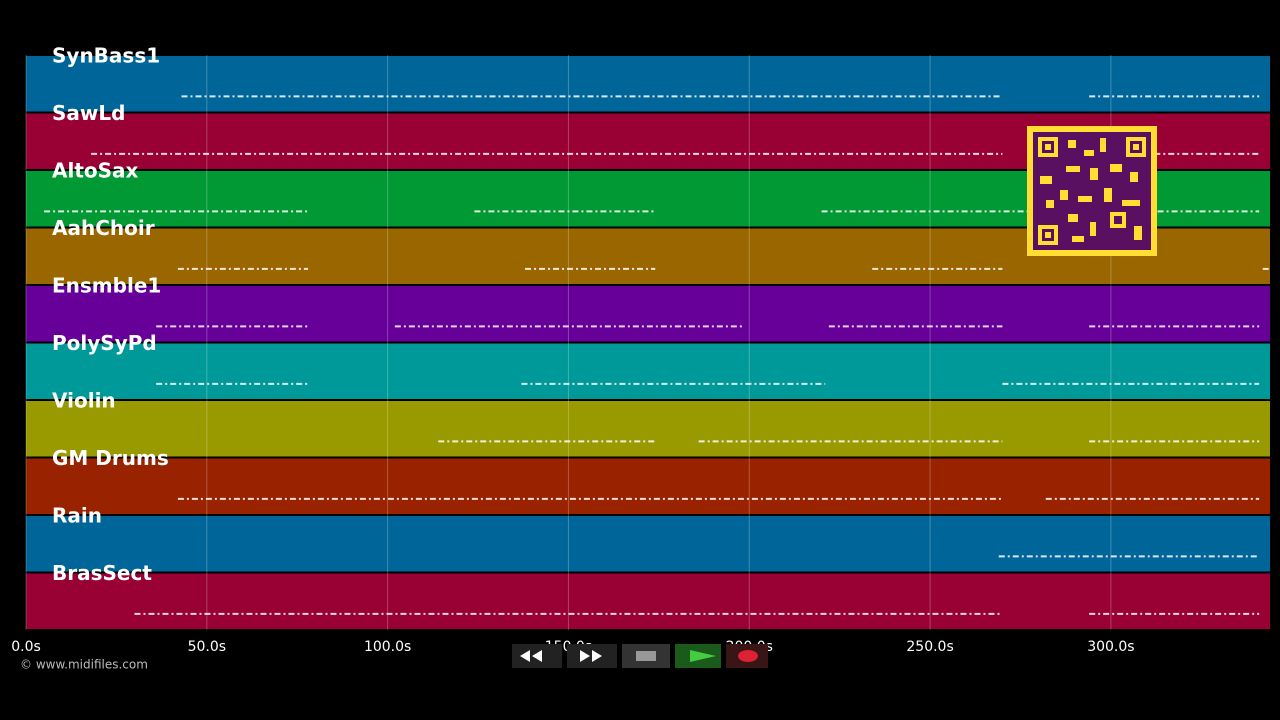 This screenshot has height=720, width=1280. I want to click on x-tick-label: 100.0s, so click(387, 647).